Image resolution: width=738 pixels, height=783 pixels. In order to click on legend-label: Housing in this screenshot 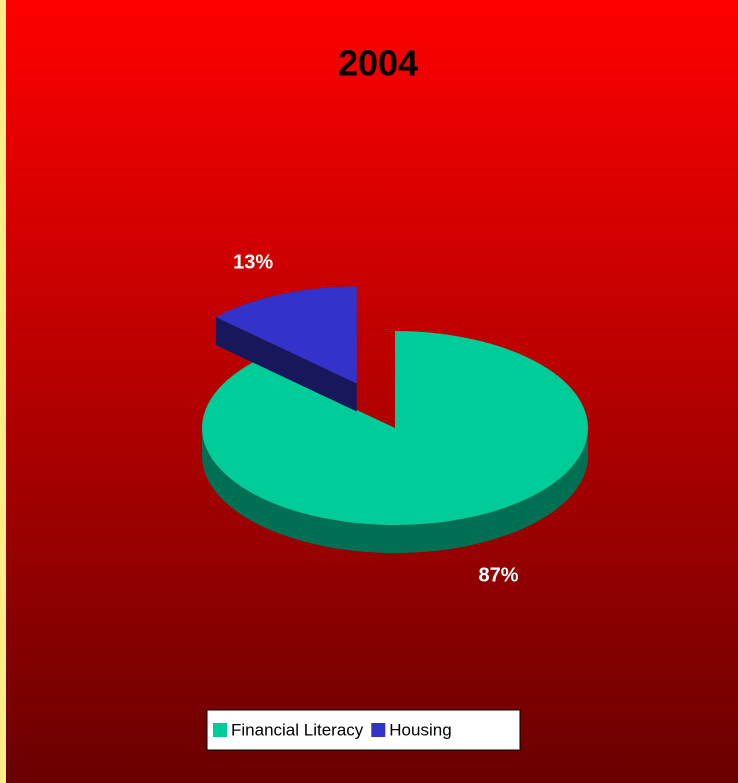, I will do `click(420, 729)`.